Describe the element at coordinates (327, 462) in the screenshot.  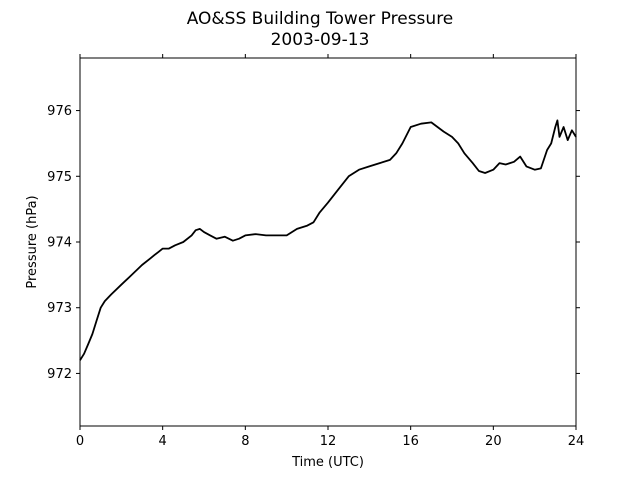
I see `x-axis-label: Time (UTC)` at that location.